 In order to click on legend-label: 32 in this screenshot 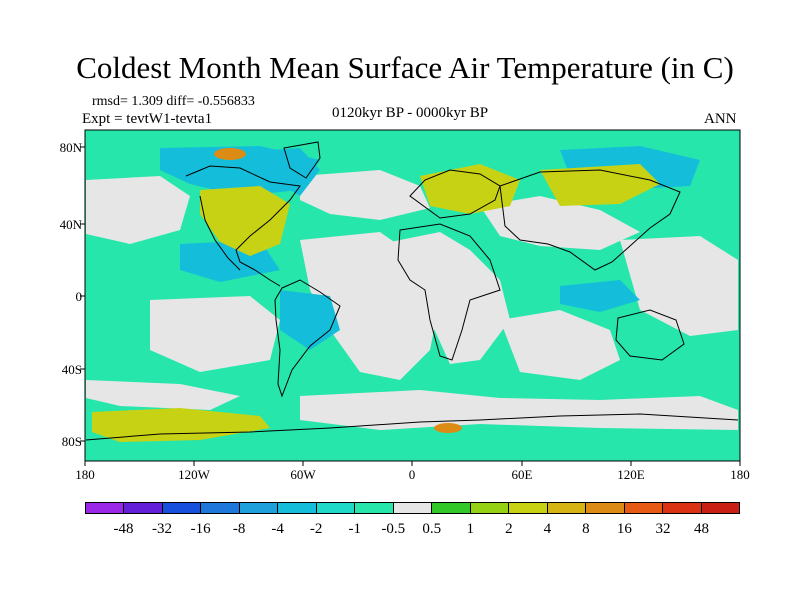, I will do `click(663, 529)`.